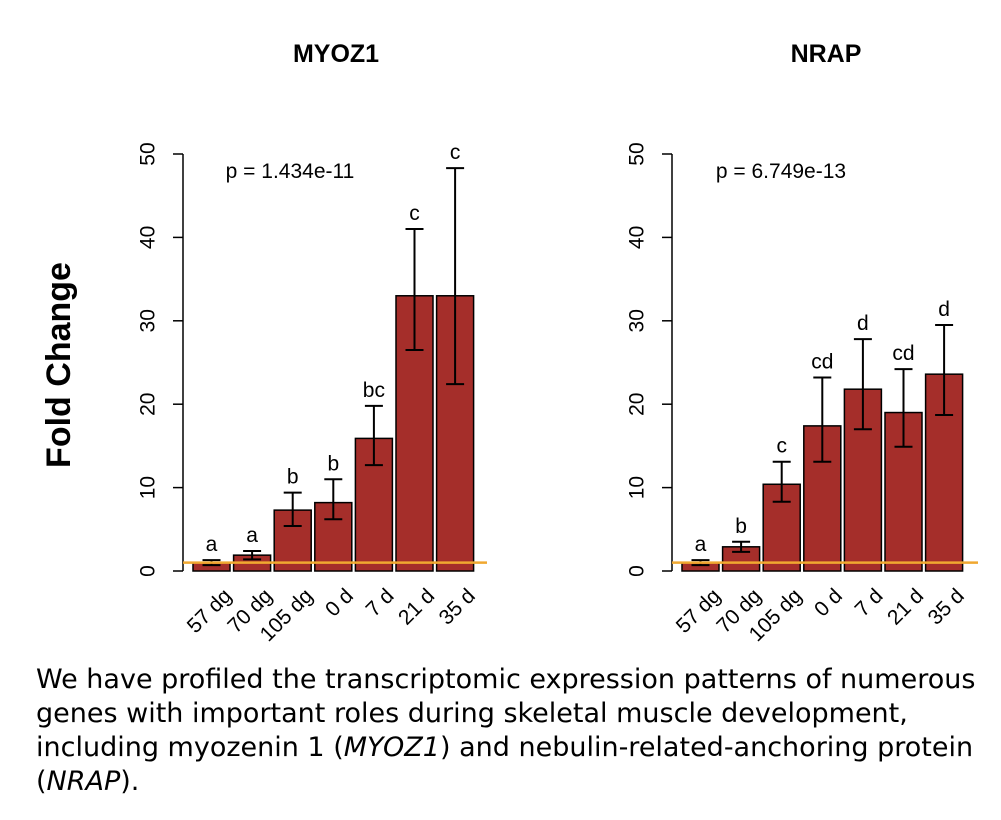 The image size is (1001, 820). What do you see at coordinates (336, 54) in the screenshot?
I see `chart-title: MYOZ1` at bounding box center [336, 54].